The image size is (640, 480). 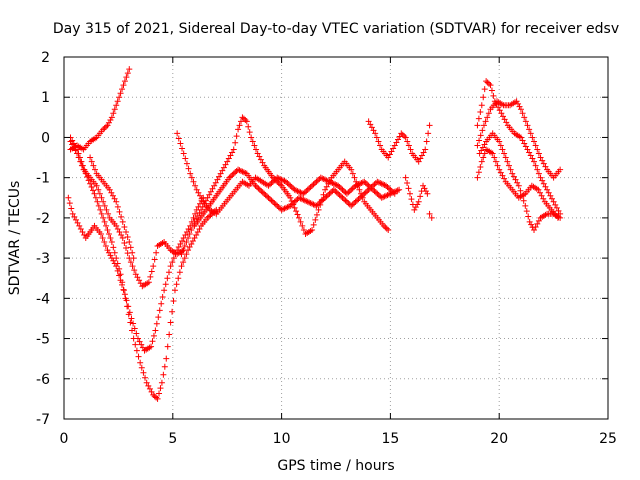 I want to click on y-tick-label: -4, so click(x=43, y=299).